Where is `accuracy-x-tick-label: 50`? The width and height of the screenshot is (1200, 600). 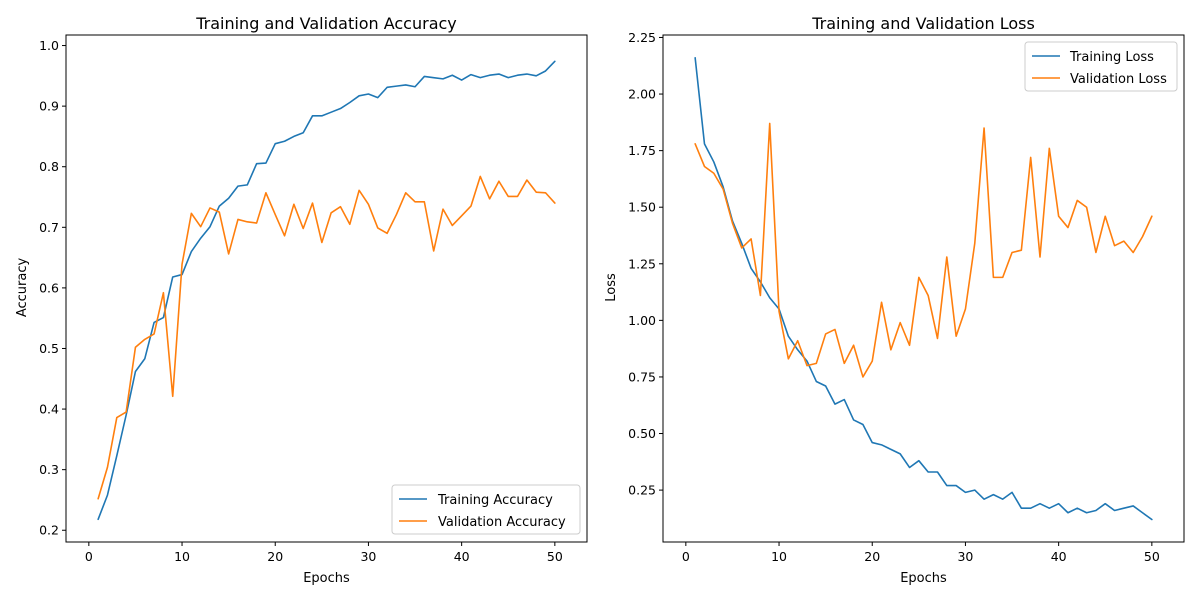
accuracy-x-tick-label: 50 is located at coordinates (555, 556).